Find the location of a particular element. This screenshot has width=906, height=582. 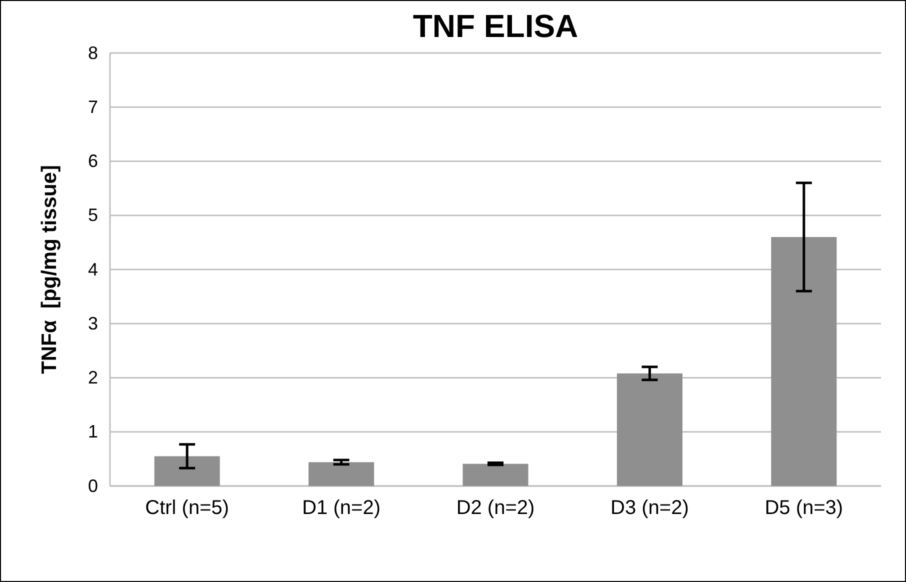

y-tick-label: 4 is located at coordinates (93, 269).